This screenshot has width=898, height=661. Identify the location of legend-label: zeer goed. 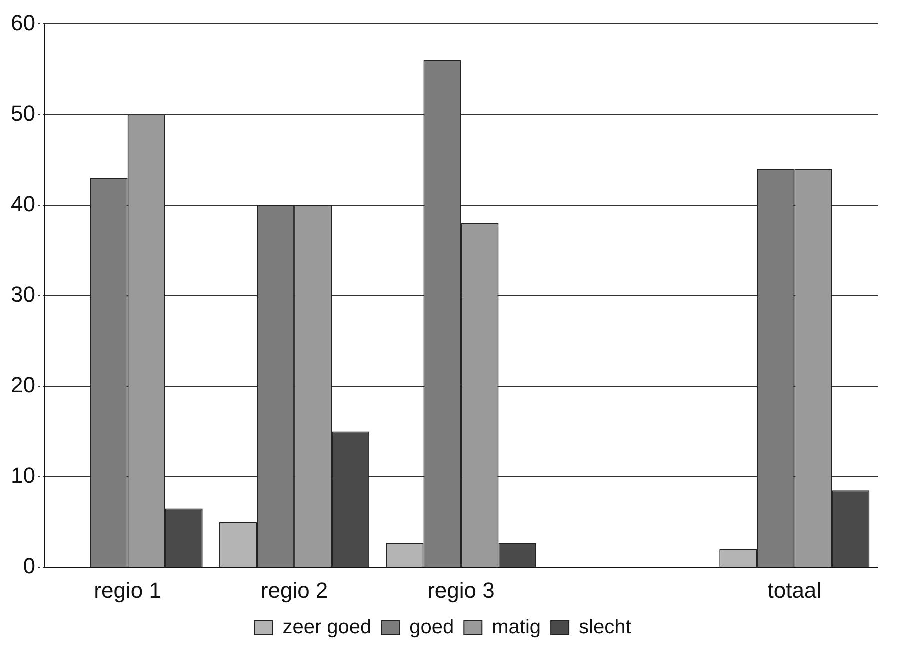
(327, 627).